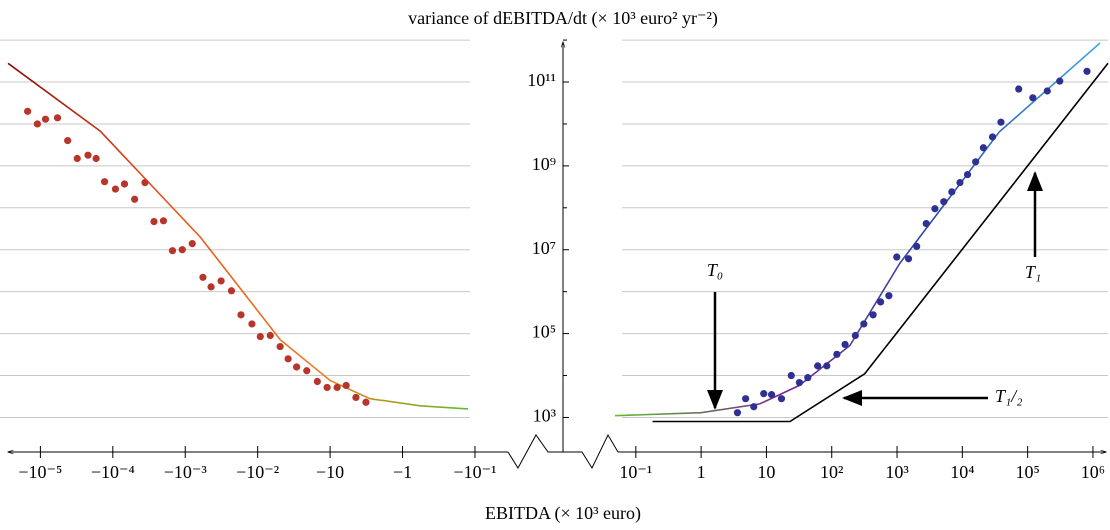  Describe the element at coordinates (541, 80) in the screenshot. I see `y-tick-label: 10¹¹` at that location.